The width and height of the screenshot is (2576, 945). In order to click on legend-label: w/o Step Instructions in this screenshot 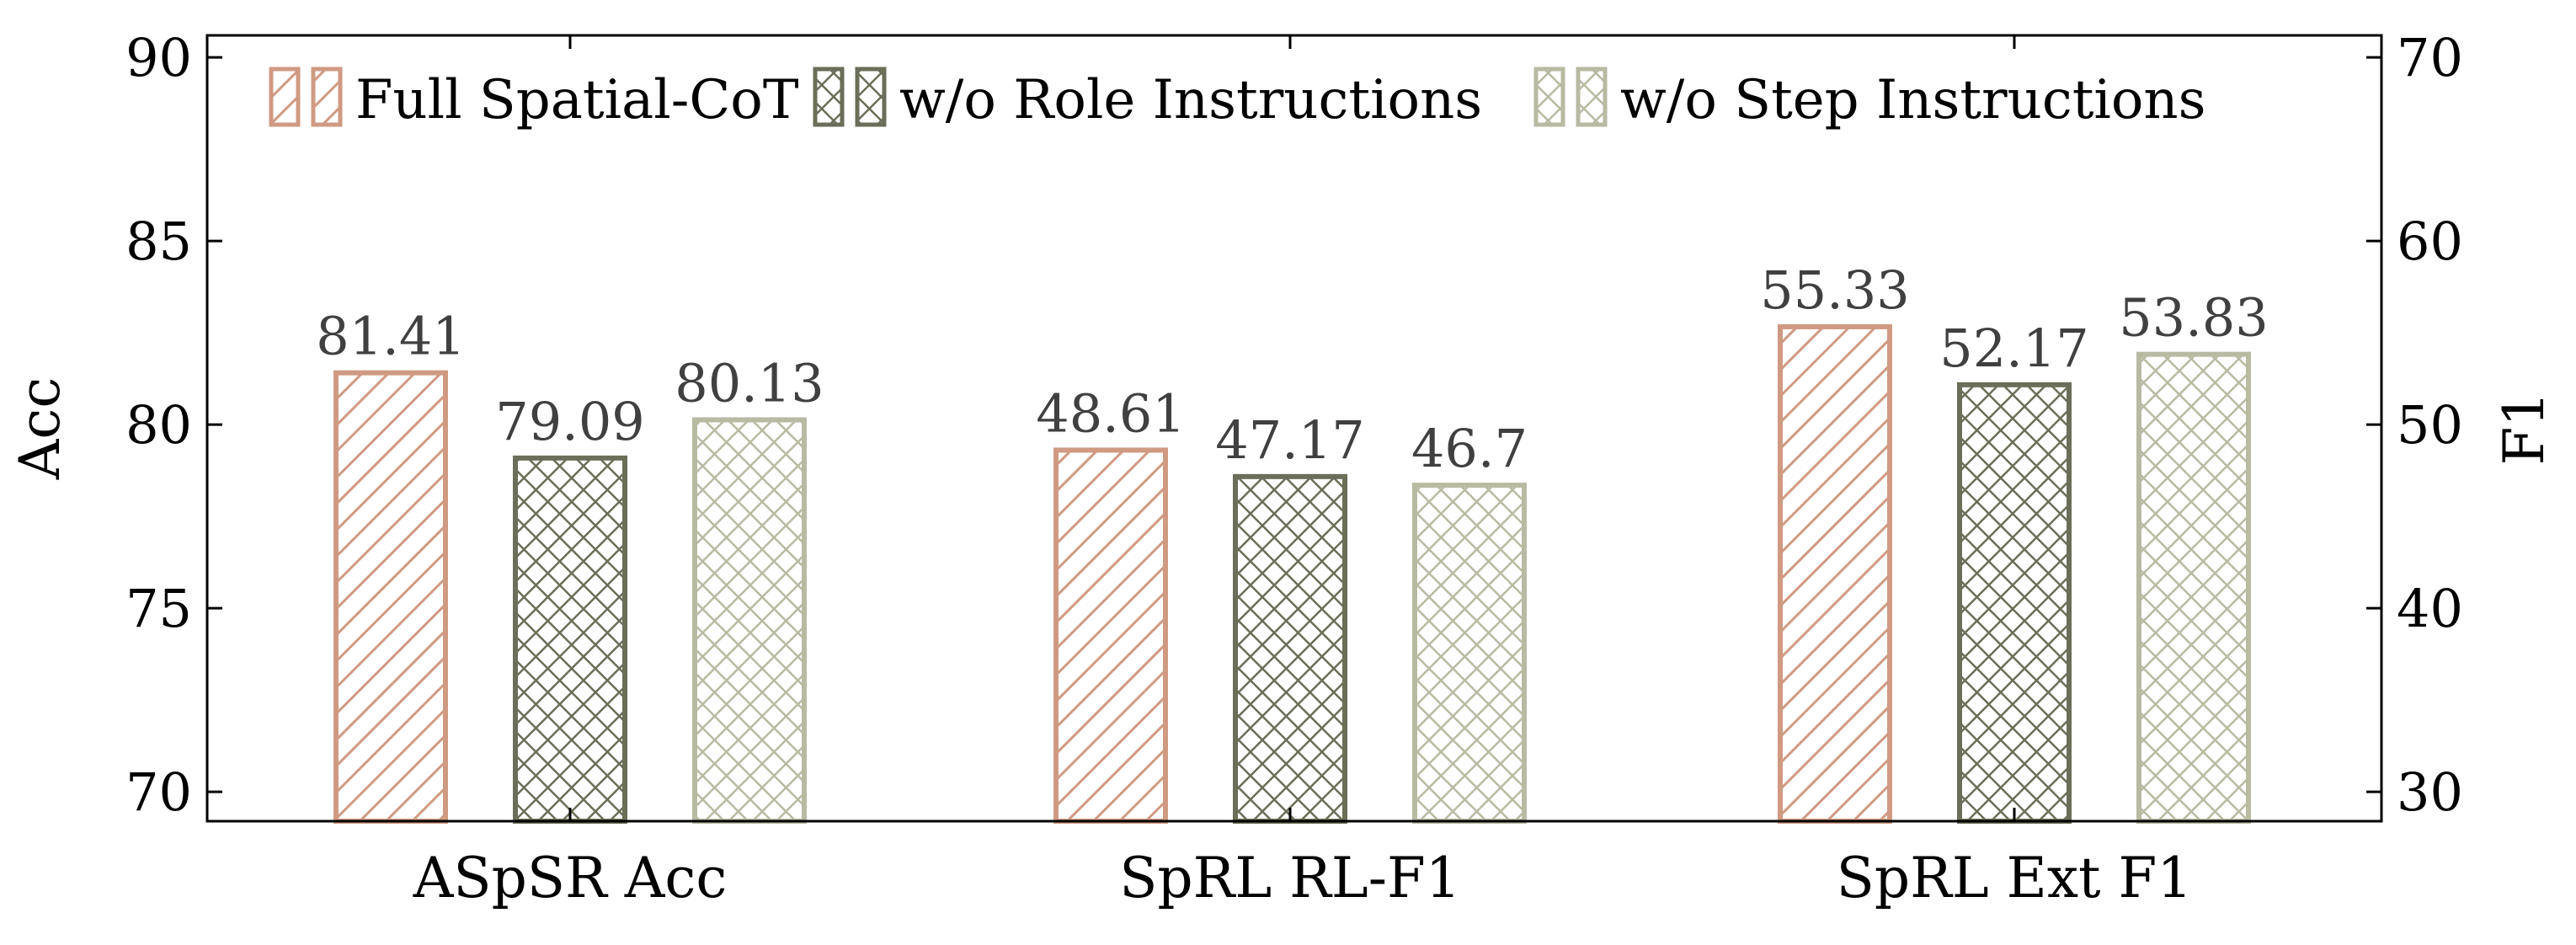, I will do `click(1912, 100)`.